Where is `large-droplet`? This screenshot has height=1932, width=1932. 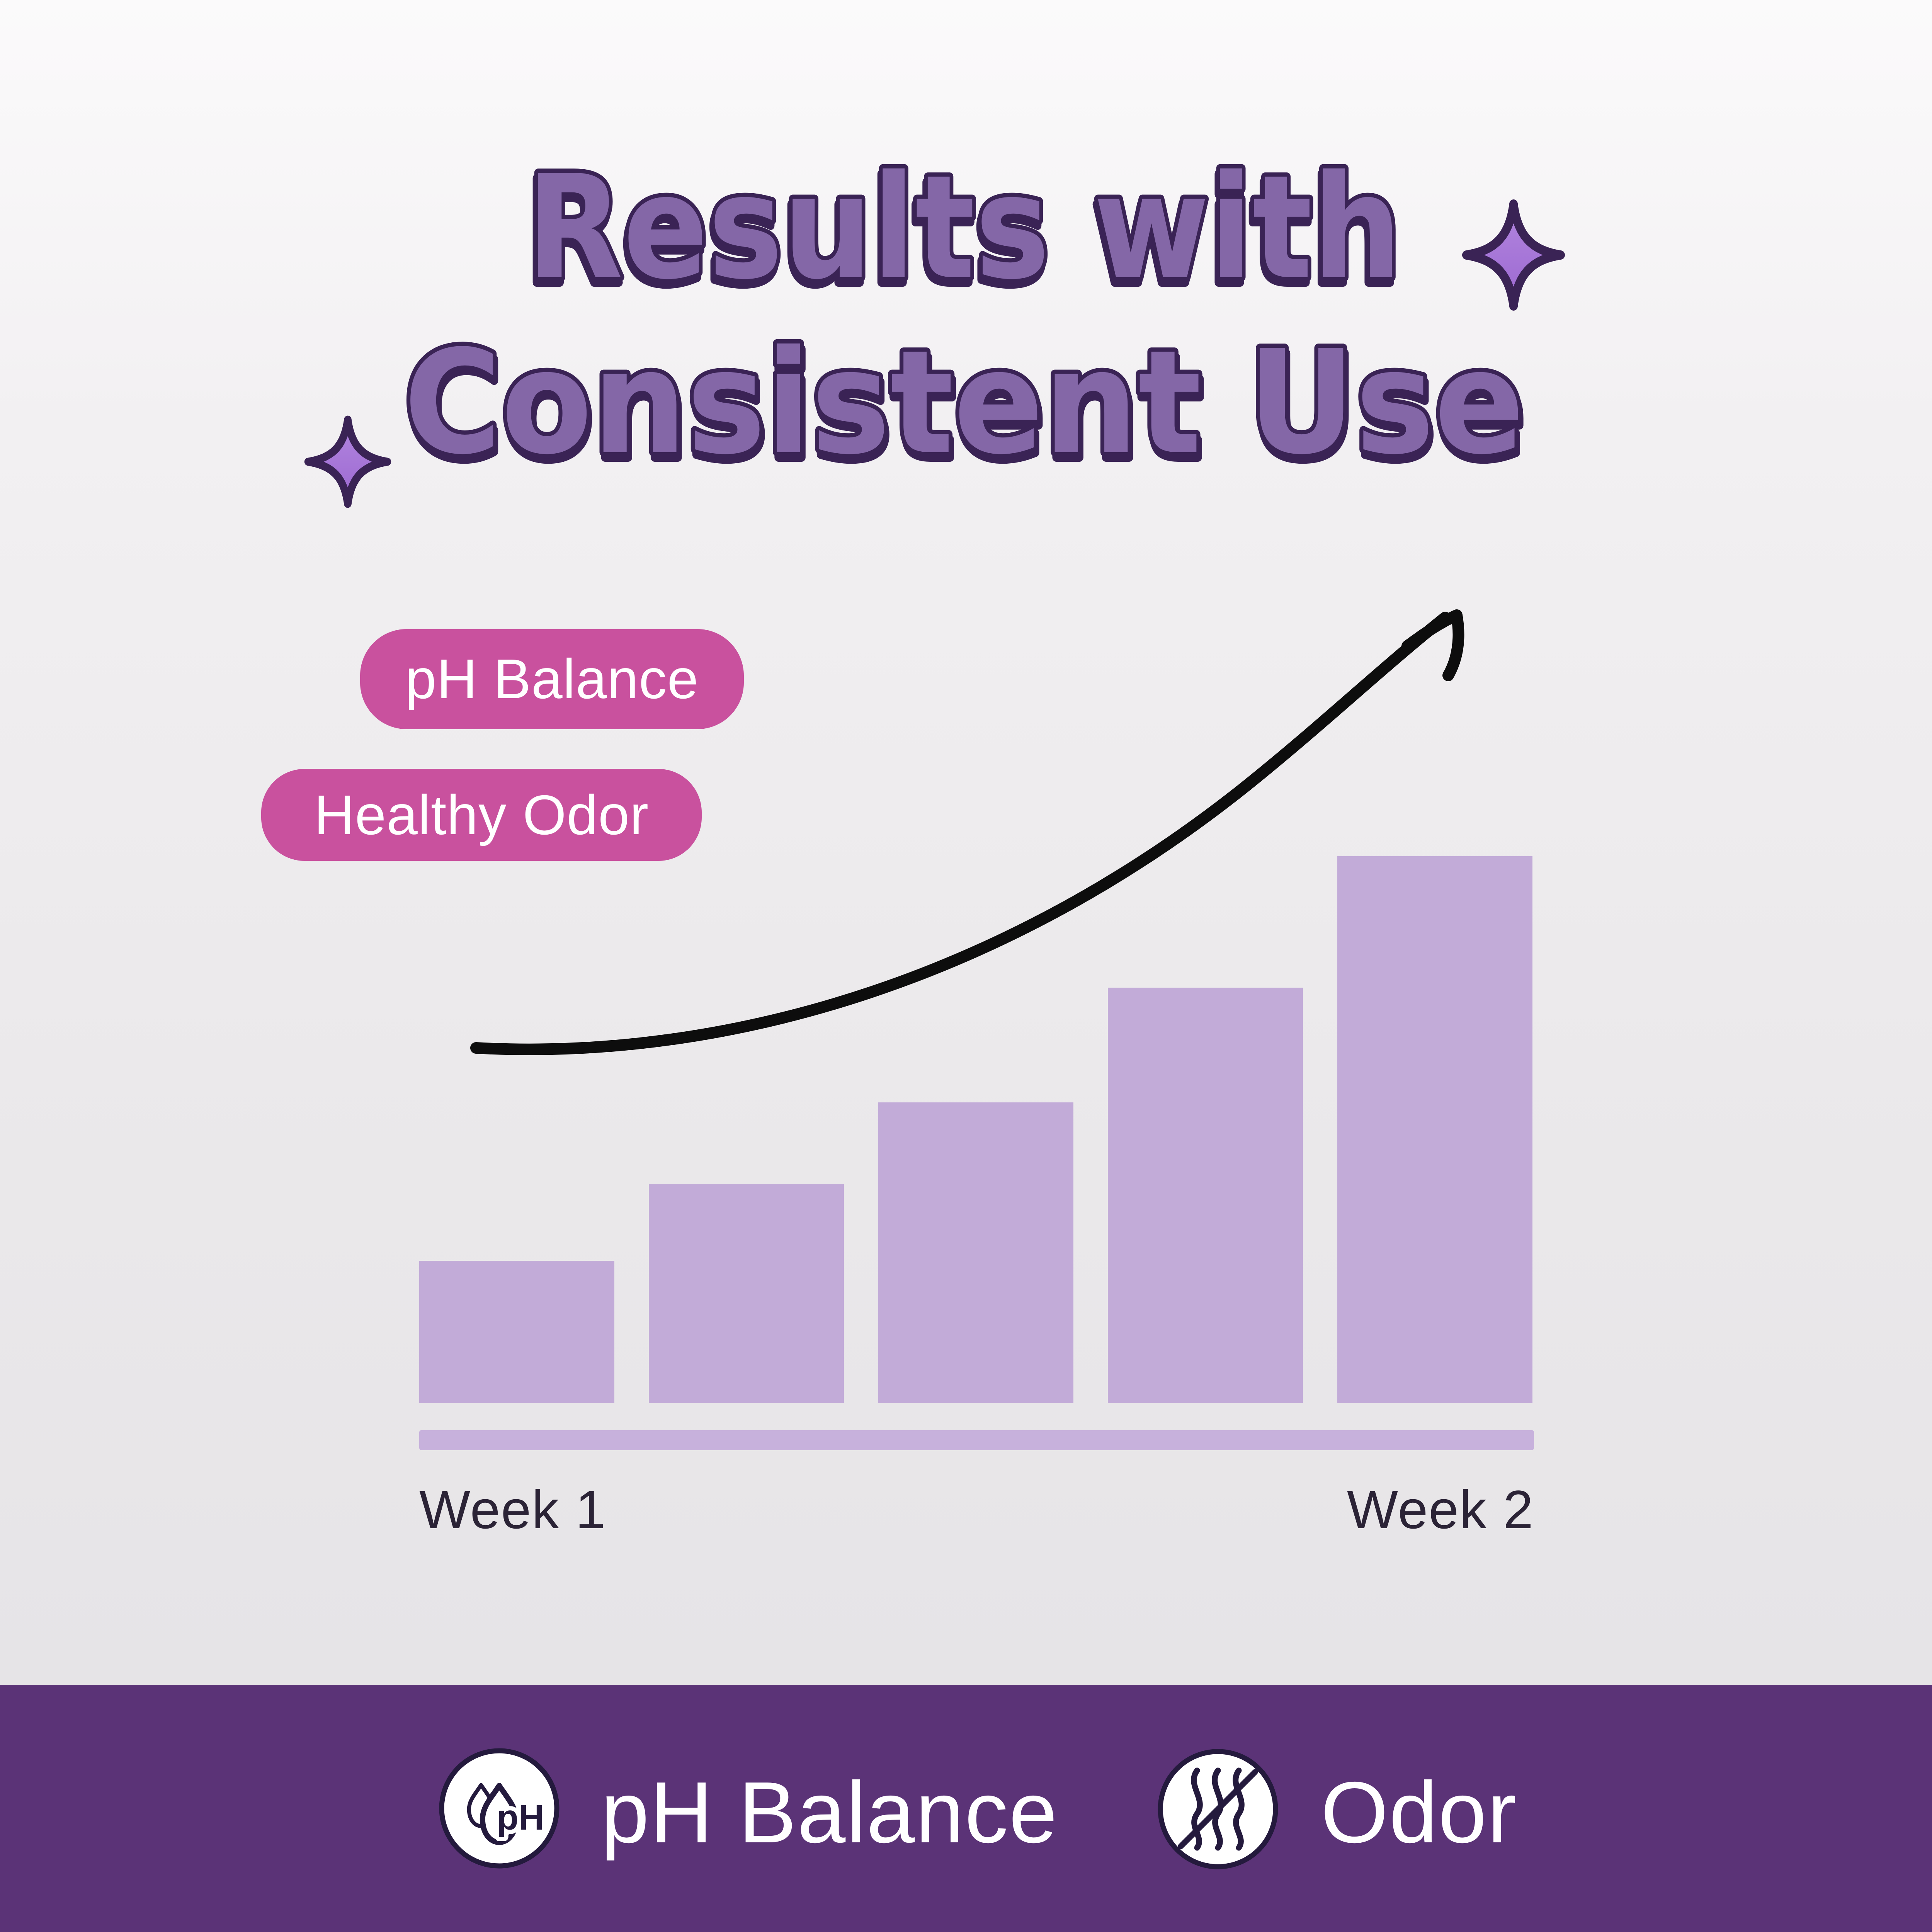
large-droplet is located at coordinates (500, 1814).